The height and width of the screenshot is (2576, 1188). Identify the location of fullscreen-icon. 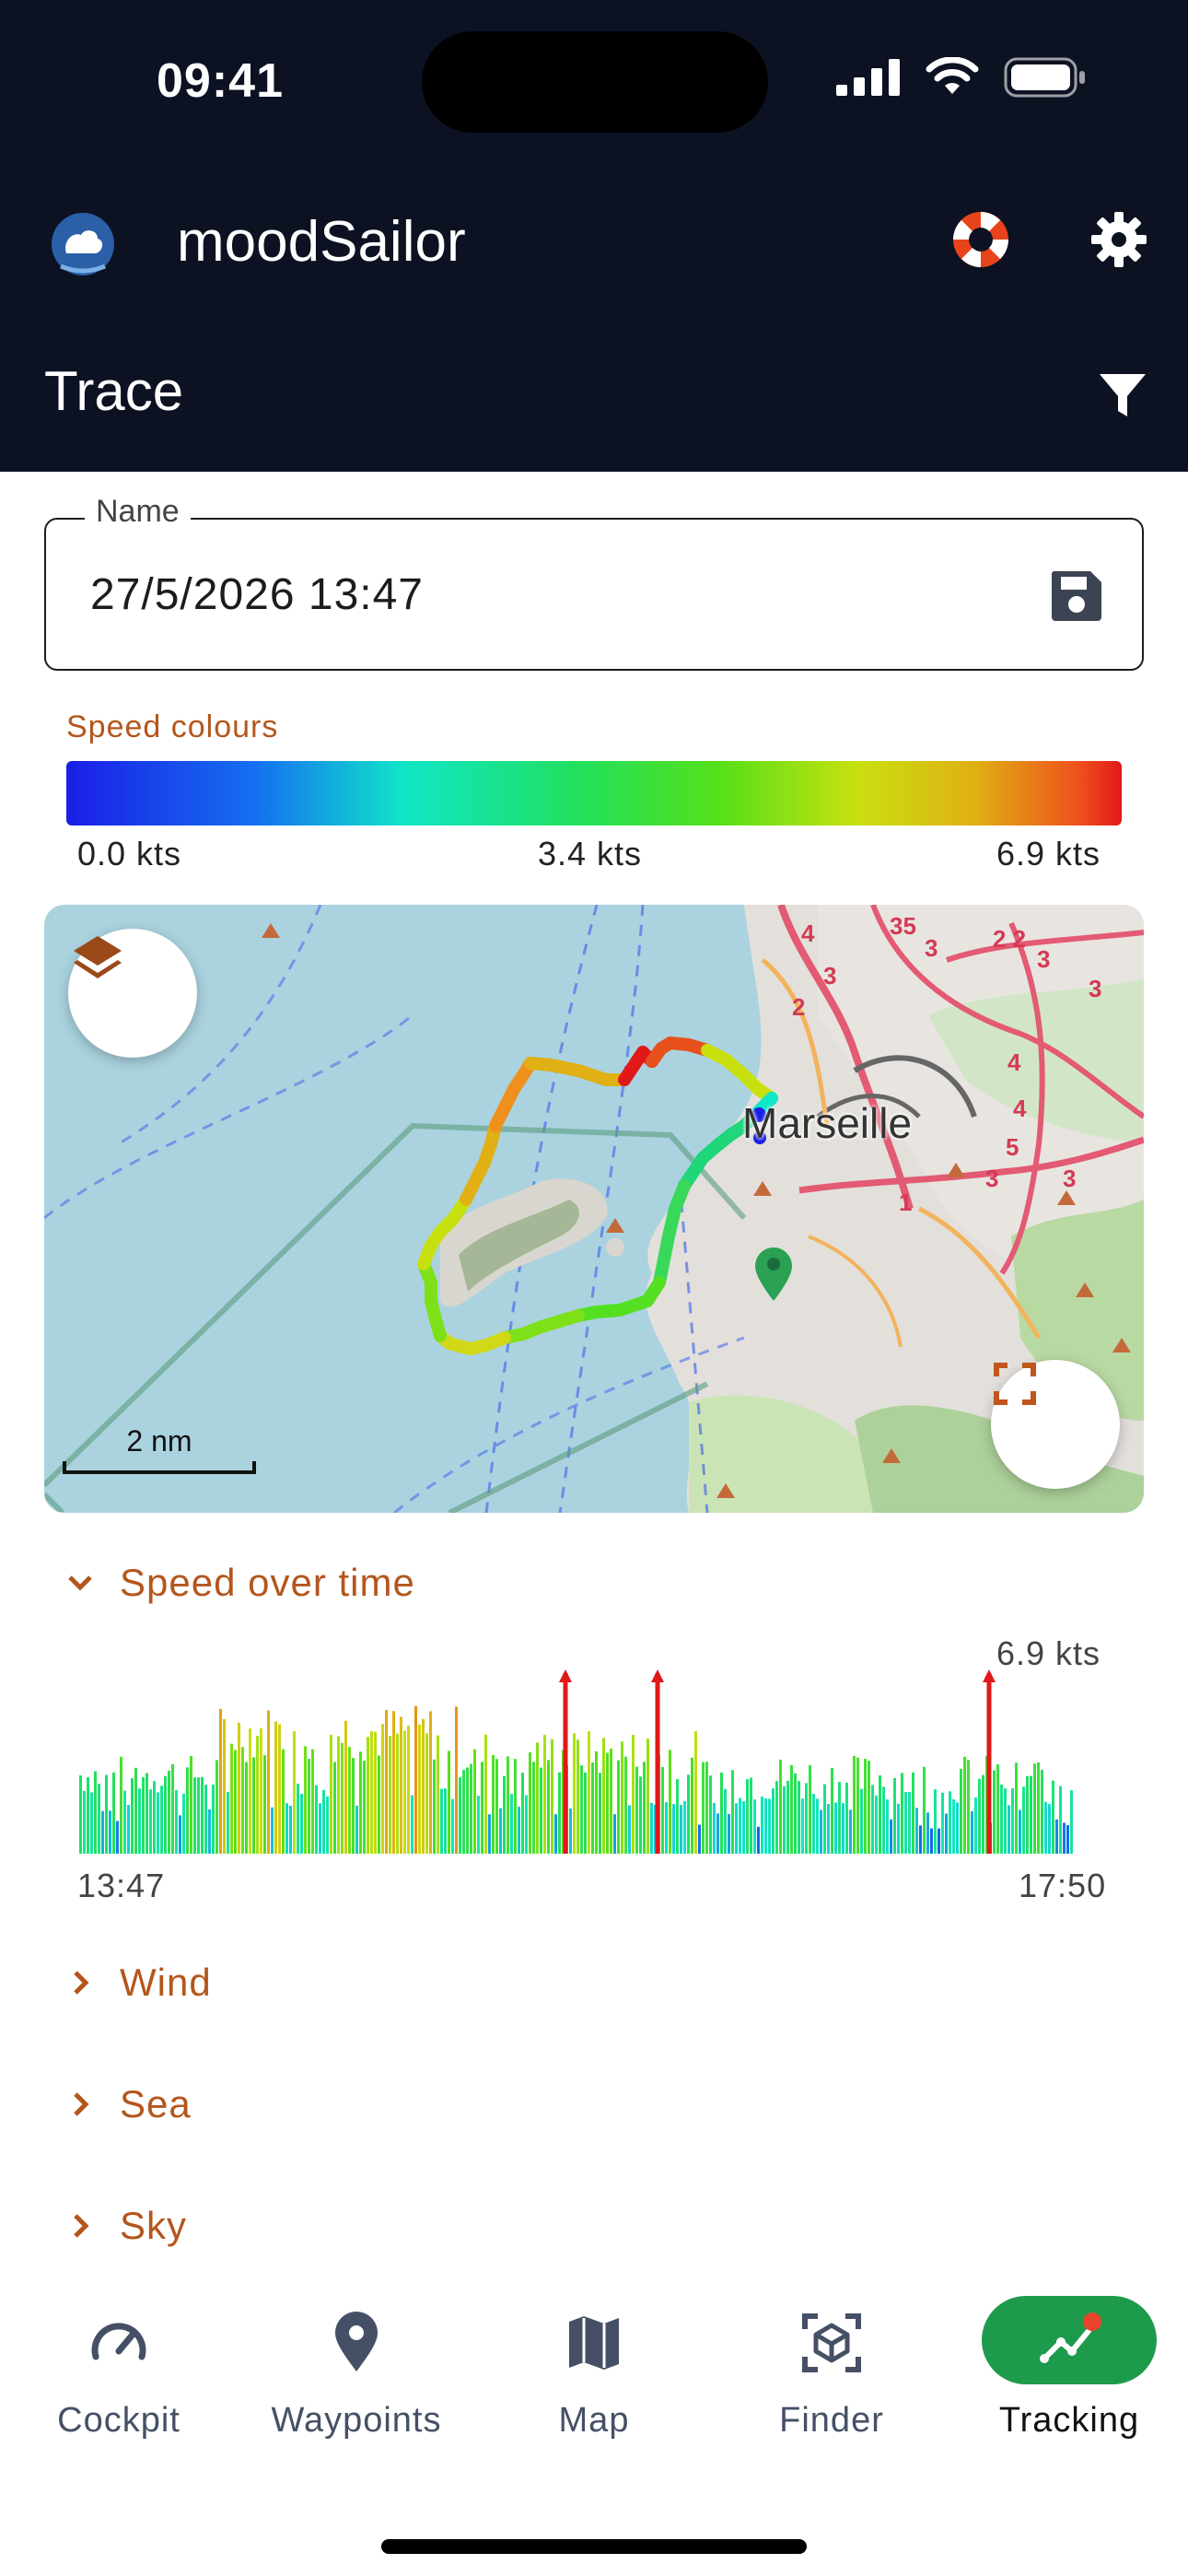
(1015, 1384).